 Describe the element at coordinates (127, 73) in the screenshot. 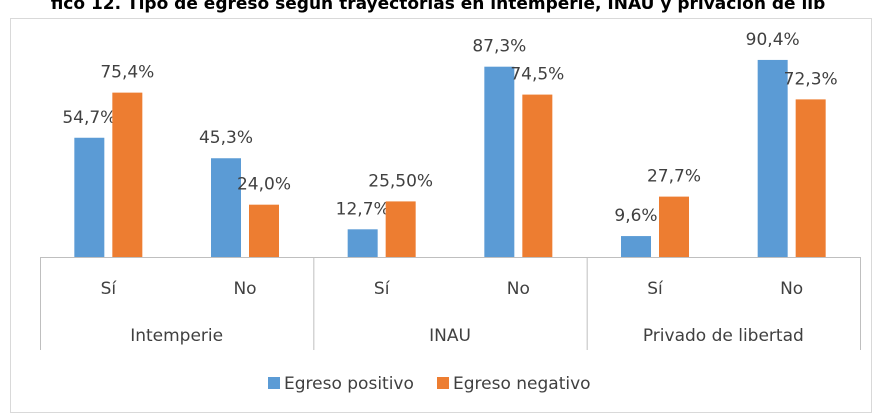

I see `data-label: 75,4%` at that location.